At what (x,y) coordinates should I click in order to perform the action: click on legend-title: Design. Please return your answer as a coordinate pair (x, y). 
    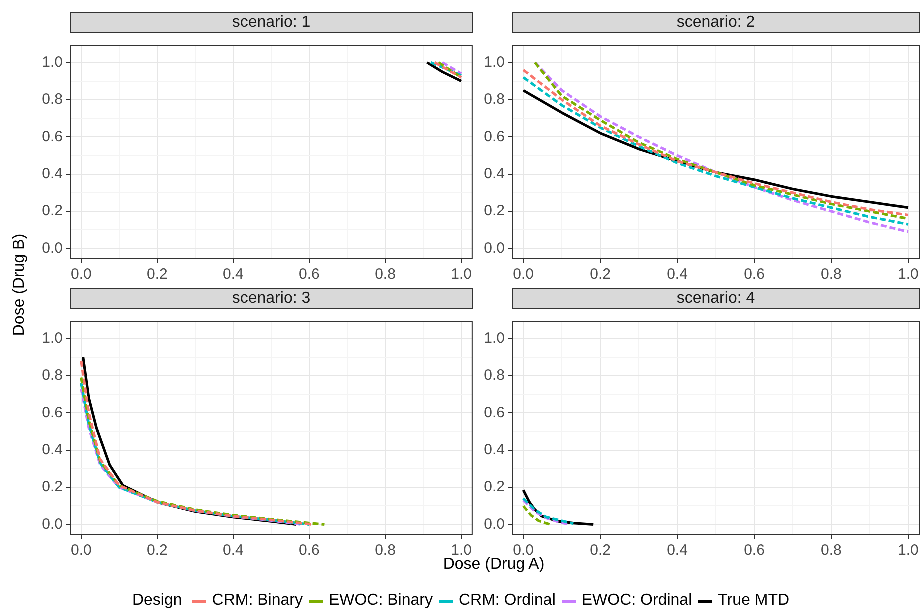
    Looking at the image, I should click on (157, 601).